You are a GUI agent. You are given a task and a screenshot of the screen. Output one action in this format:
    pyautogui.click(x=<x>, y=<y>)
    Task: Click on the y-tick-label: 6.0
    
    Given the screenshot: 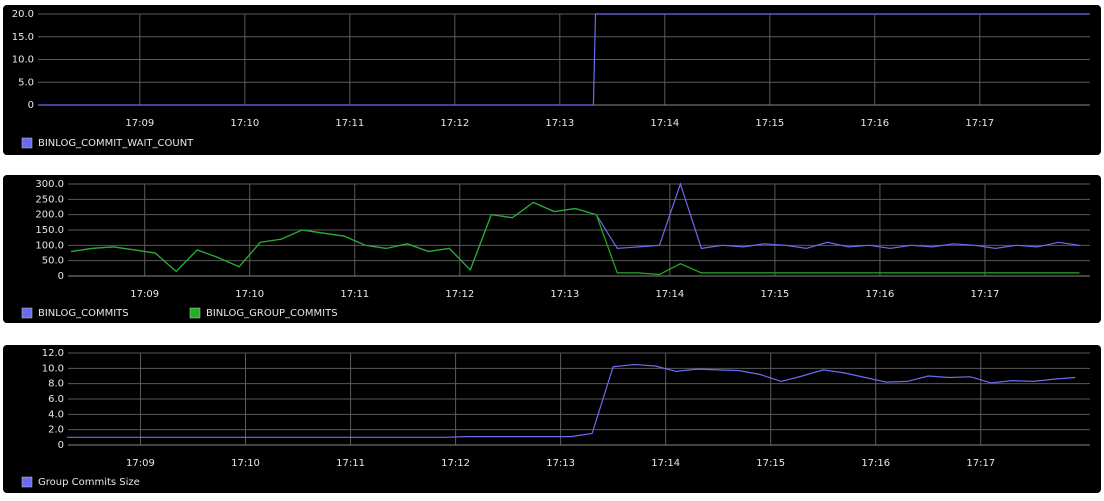 What is the action you would take?
    pyautogui.click(x=56, y=399)
    